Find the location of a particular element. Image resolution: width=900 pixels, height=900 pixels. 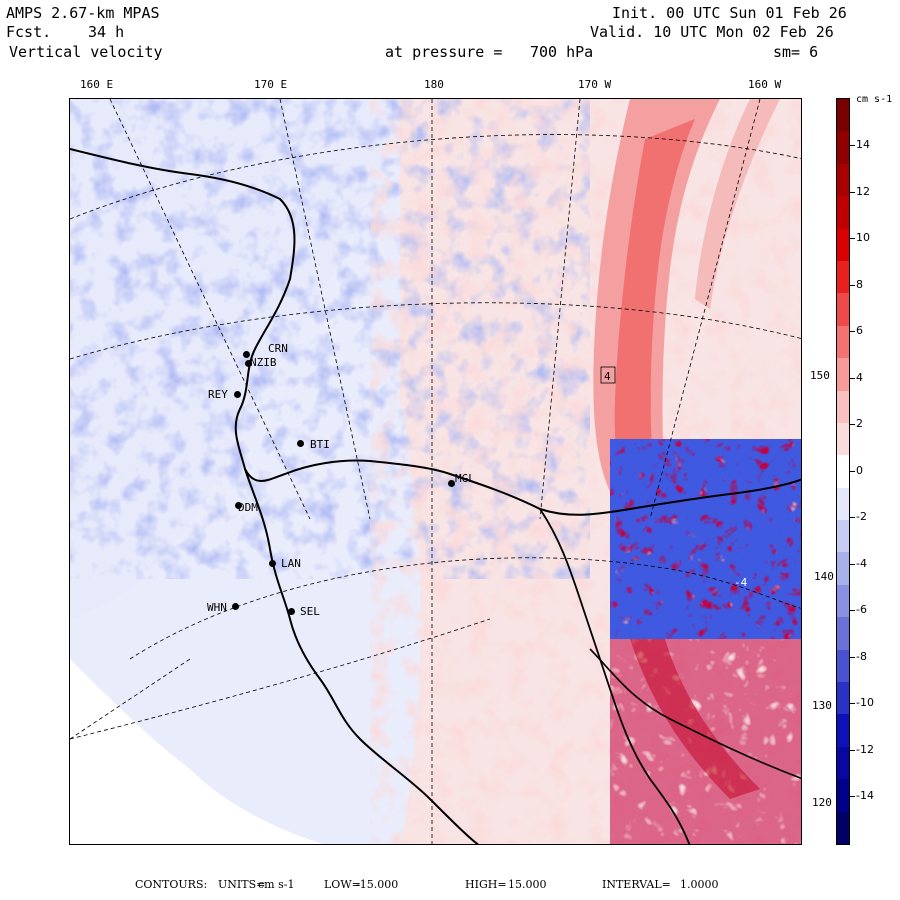

colorbar-label: 6 is located at coordinates (859, 330).